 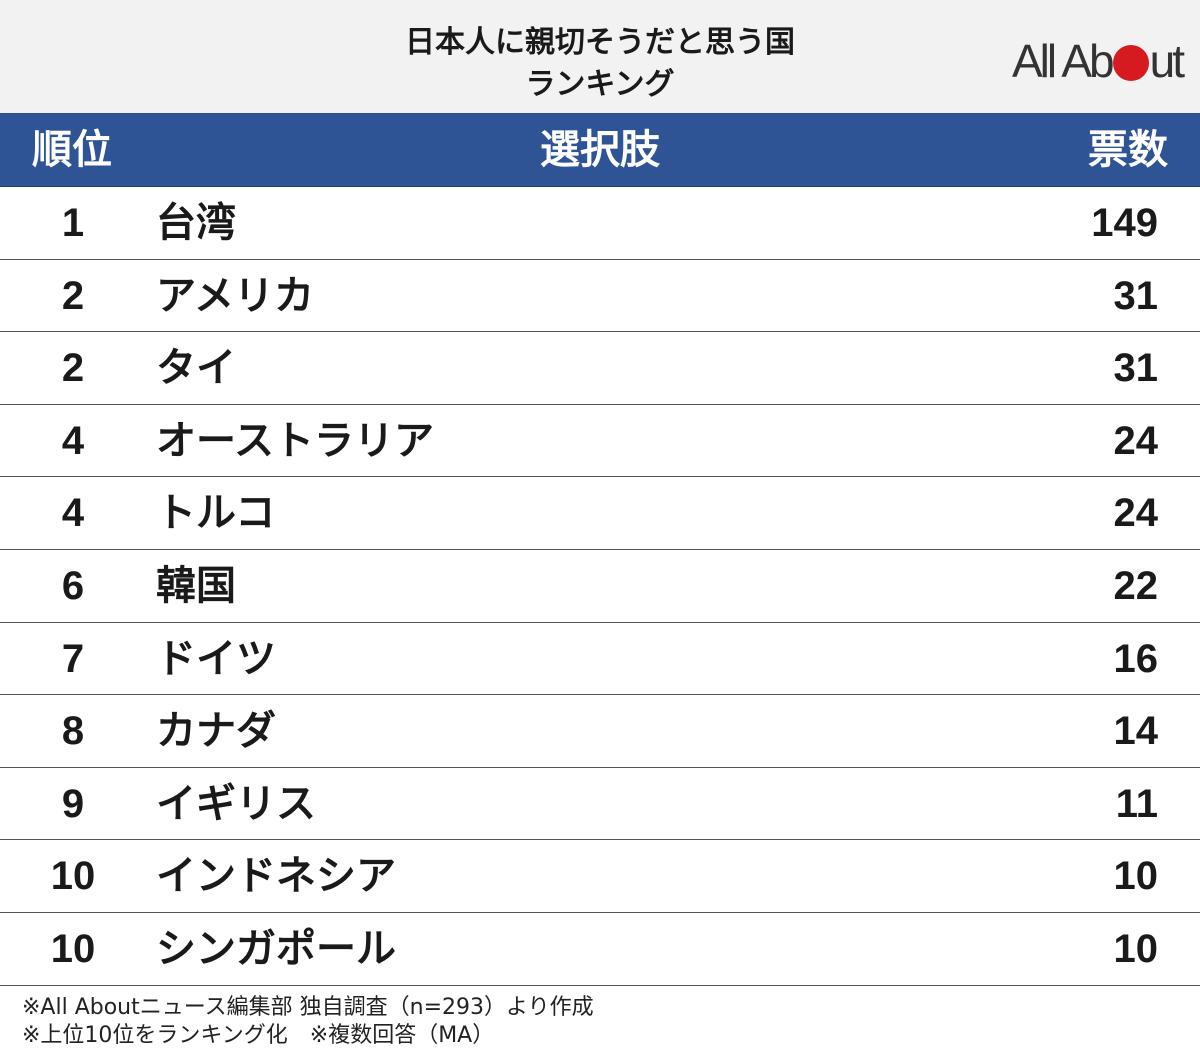 I want to click on table-row: 1 台湾 149, so click(x=600, y=223).